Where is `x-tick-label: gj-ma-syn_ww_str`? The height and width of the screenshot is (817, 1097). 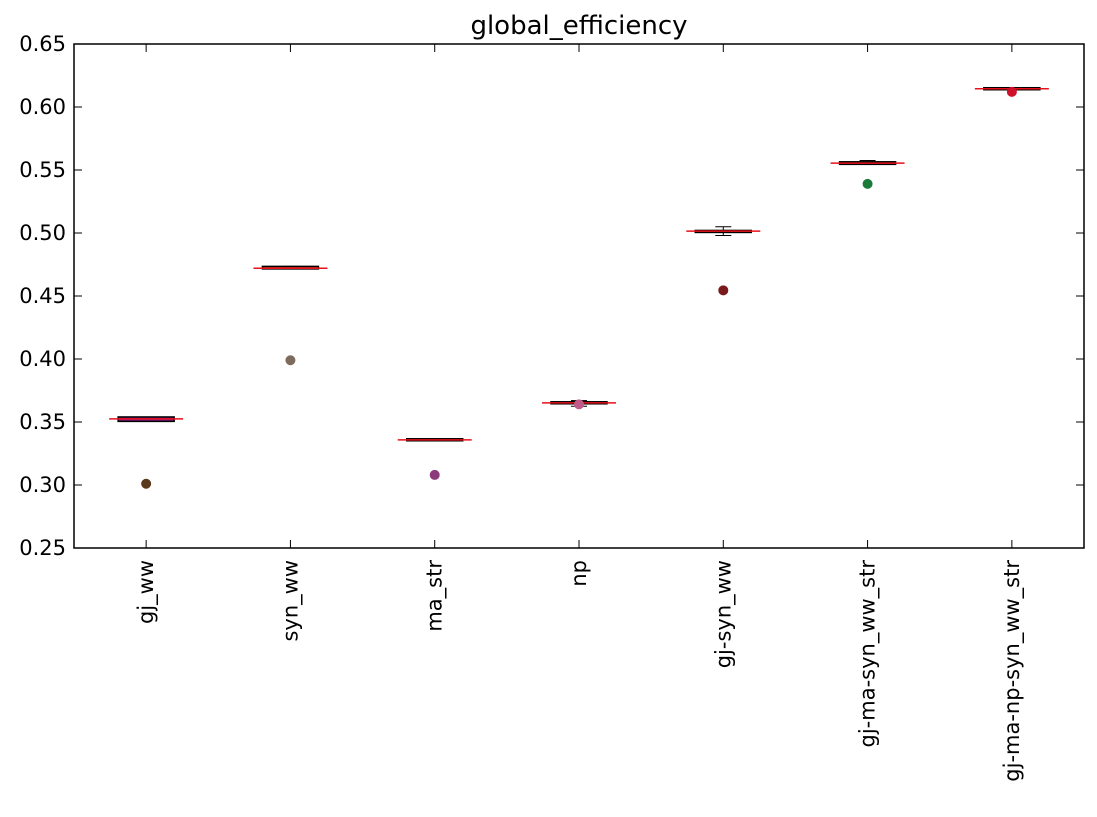
x-tick-label: gj-ma-syn_ww_str is located at coordinates (868, 654).